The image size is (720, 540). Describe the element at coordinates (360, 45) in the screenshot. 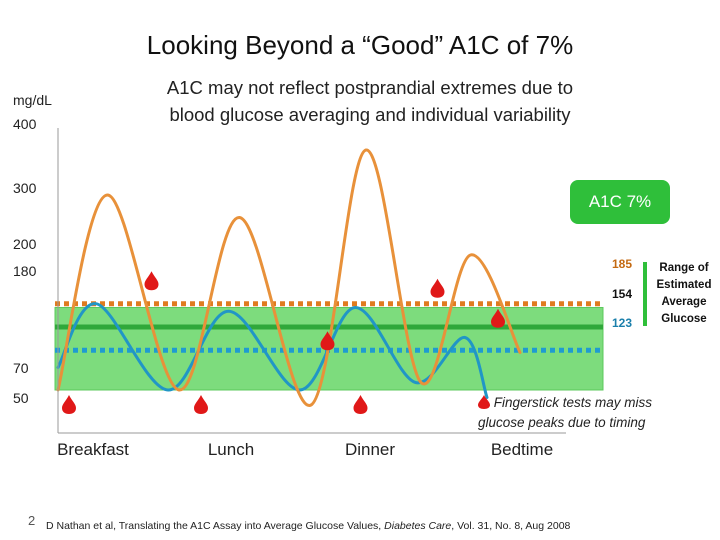

I see `chart-title: Looking Beyond a “Good” A1C of 7%` at that location.